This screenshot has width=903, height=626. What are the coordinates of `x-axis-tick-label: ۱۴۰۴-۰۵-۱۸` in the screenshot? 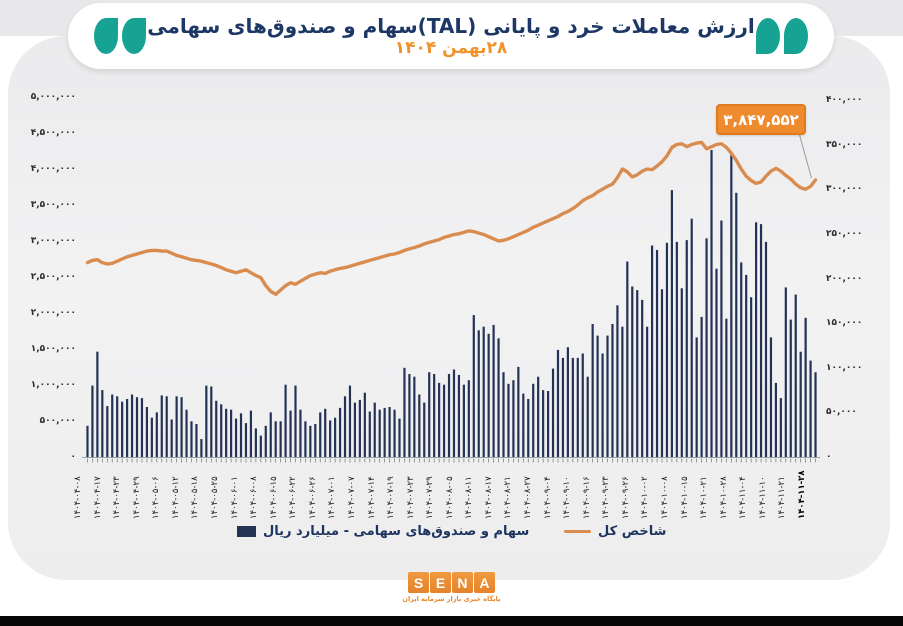 It's located at (195, 497).